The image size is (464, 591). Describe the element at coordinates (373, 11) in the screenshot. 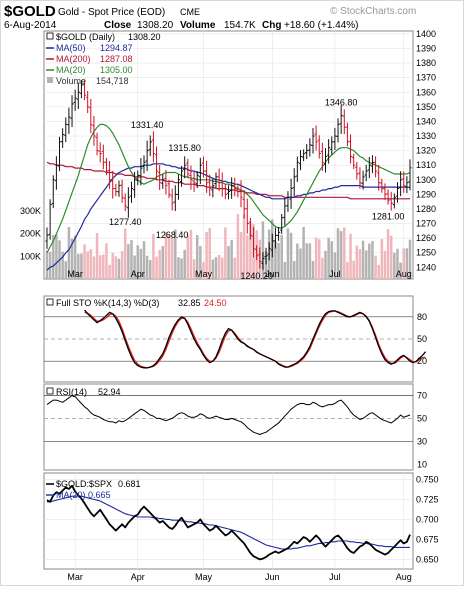

I see `watermark: © StockCharts.com` at that location.